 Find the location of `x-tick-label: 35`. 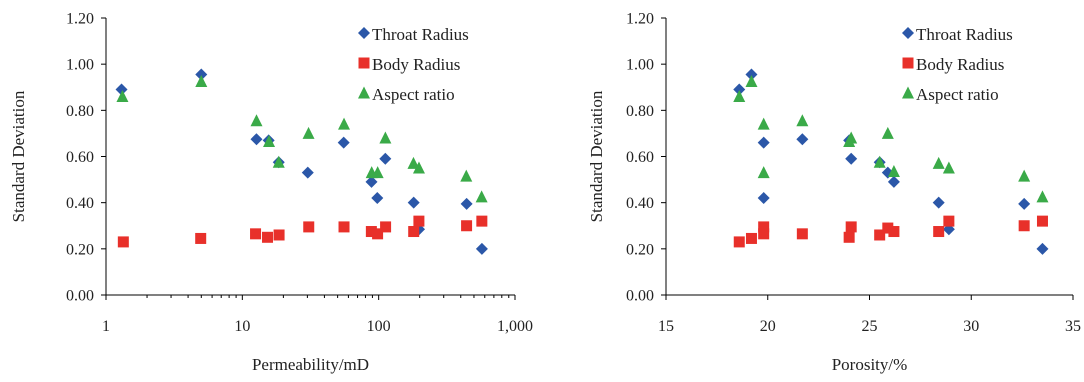

x-tick-label: 35 is located at coordinates (1073, 326).